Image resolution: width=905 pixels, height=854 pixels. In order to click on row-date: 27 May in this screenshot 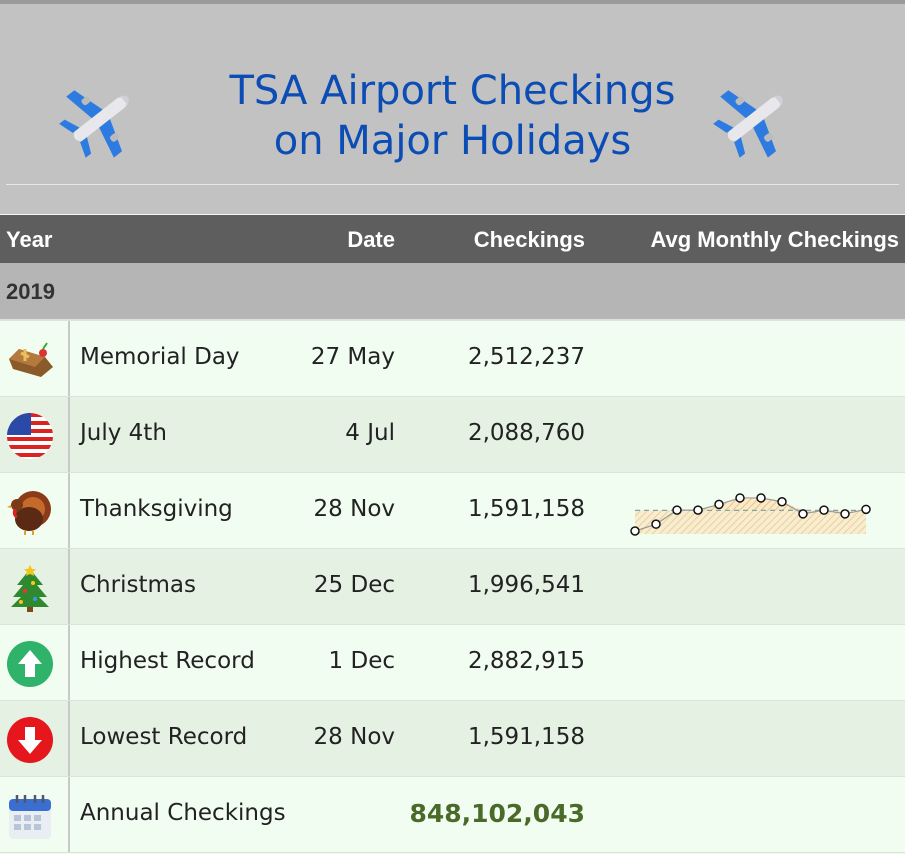, I will do `click(352, 357)`.